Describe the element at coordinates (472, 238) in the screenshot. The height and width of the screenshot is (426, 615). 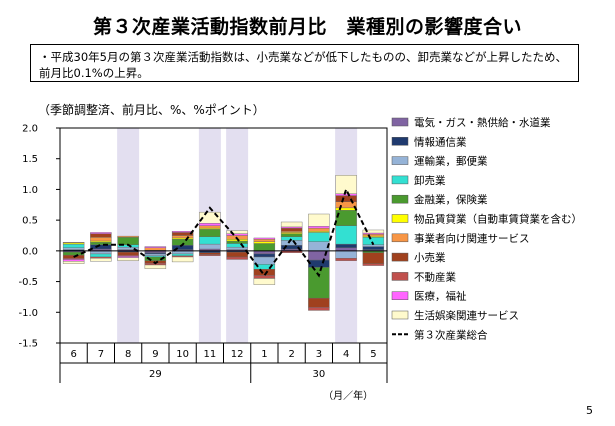
I see `legend-label: 事業者向け関連サービス` at that location.